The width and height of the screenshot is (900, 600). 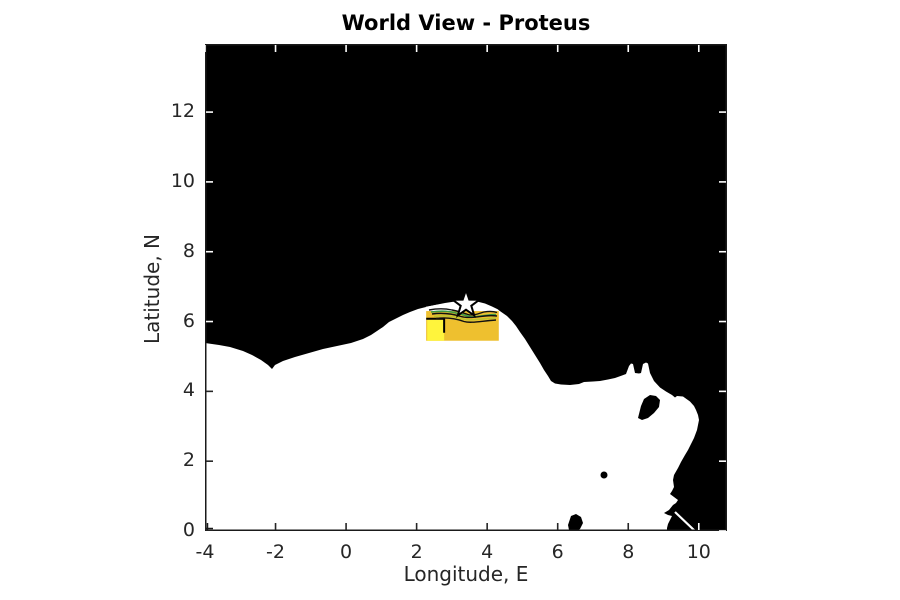 I want to click on x-tick-label: 8, so click(x=628, y=552).